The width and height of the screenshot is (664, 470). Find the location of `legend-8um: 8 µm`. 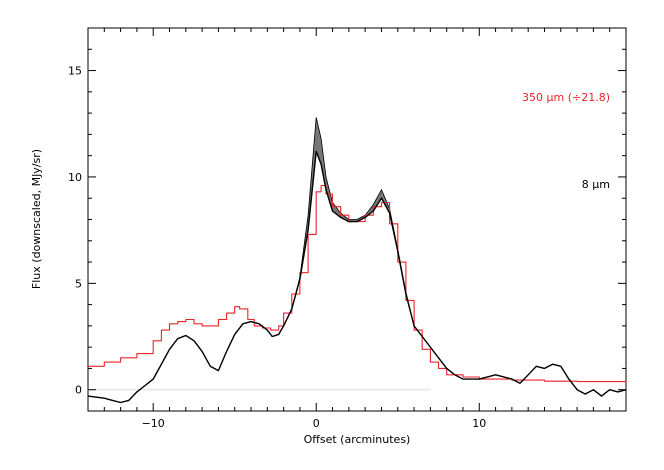

legend-8um: 8 µm is located at coordinates (596, 184).